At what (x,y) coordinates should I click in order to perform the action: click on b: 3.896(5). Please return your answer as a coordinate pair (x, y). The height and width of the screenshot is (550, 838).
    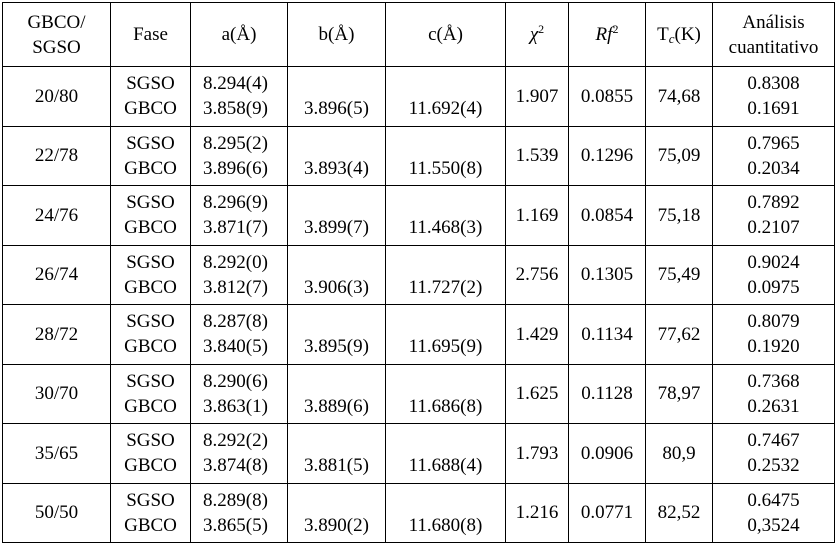
    Looking at the image, I should click on (336, 109).